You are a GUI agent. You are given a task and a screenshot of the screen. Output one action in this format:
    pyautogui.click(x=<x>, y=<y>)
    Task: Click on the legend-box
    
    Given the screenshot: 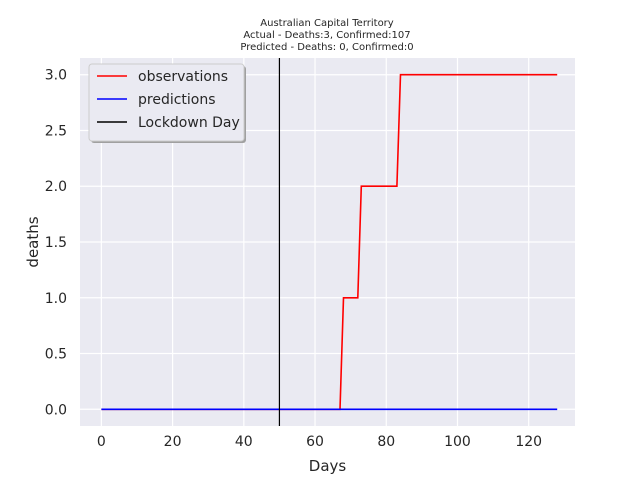 What is the action you would take?
    pyautogui.click(x=166, y=102)
    